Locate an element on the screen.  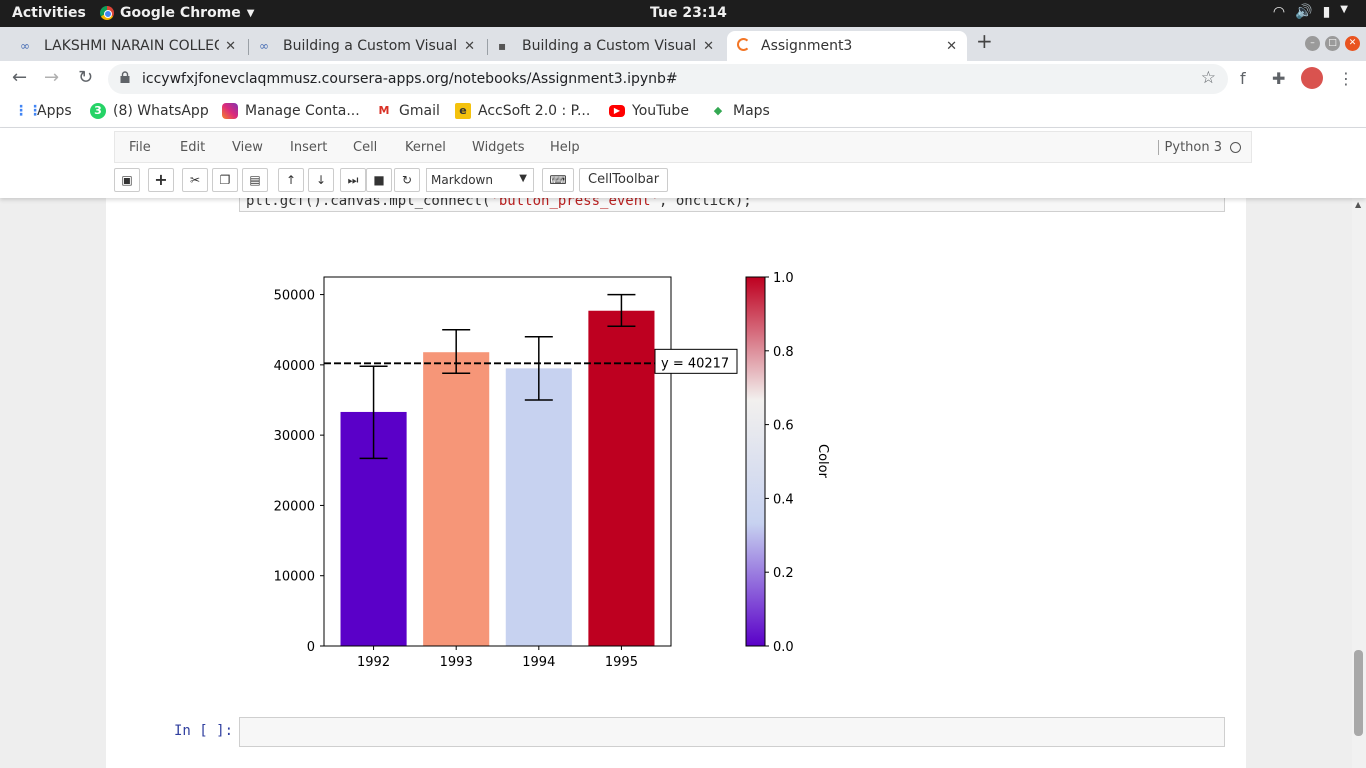
cell-type-select: Markdown ▼ is located at coordinates (480, 180).